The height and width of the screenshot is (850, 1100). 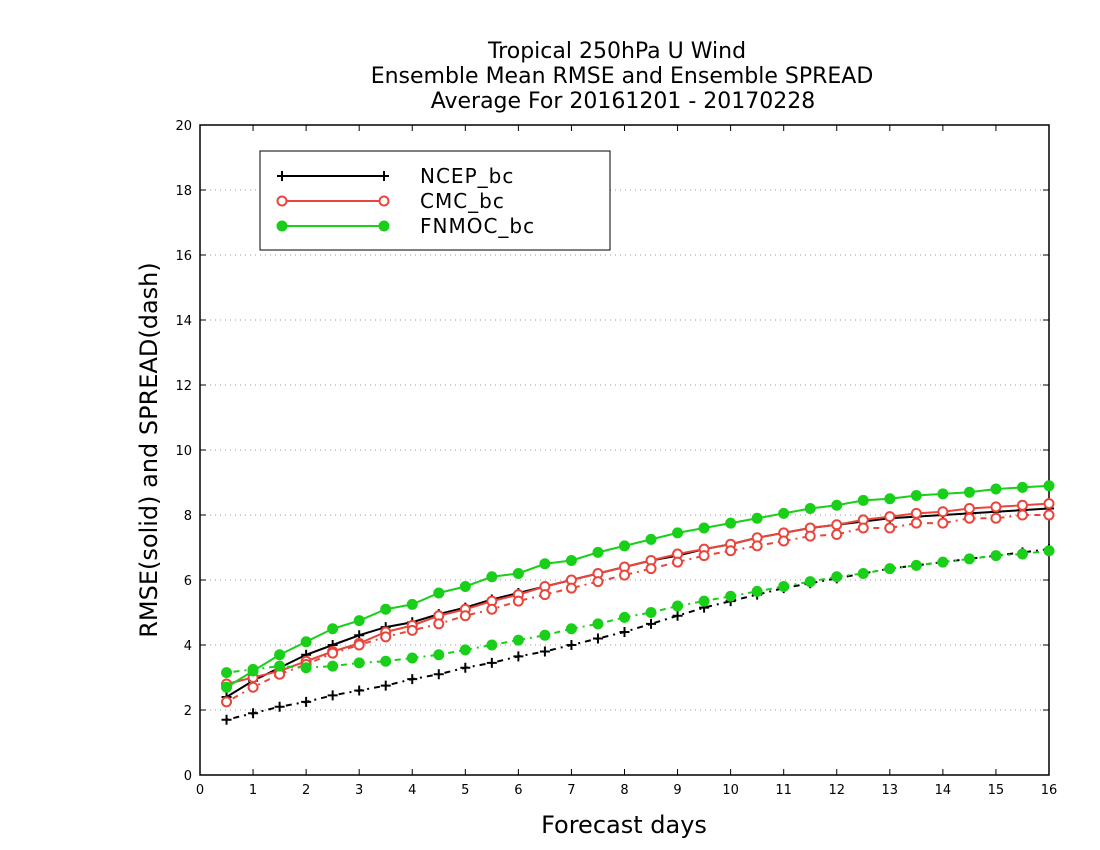 What do you see at coordinates (359, 790) in the screenshot?
I see `x-tick-label-3: 3` at bounding box center [359, 790].